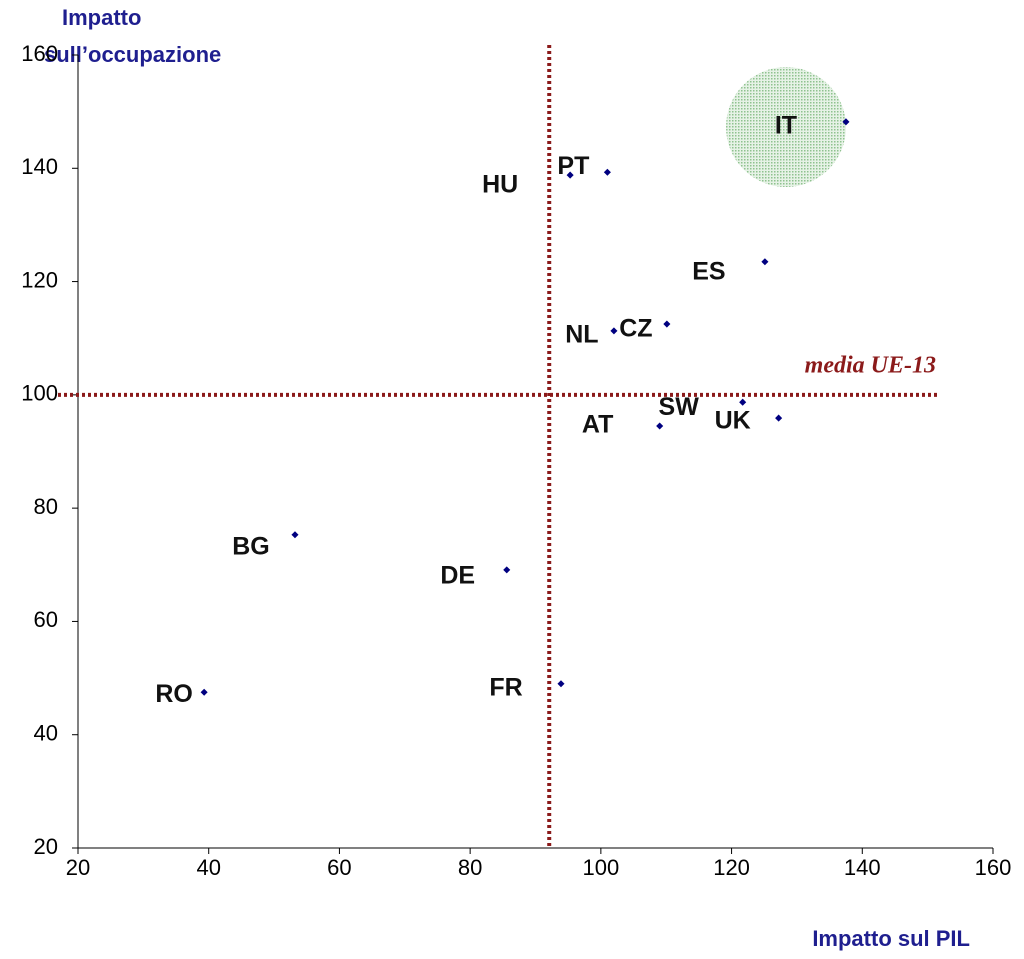 The height and width of the screenshot is (959, 1024). I want to click on y-axis-title: Impatto, so click(101, 17).